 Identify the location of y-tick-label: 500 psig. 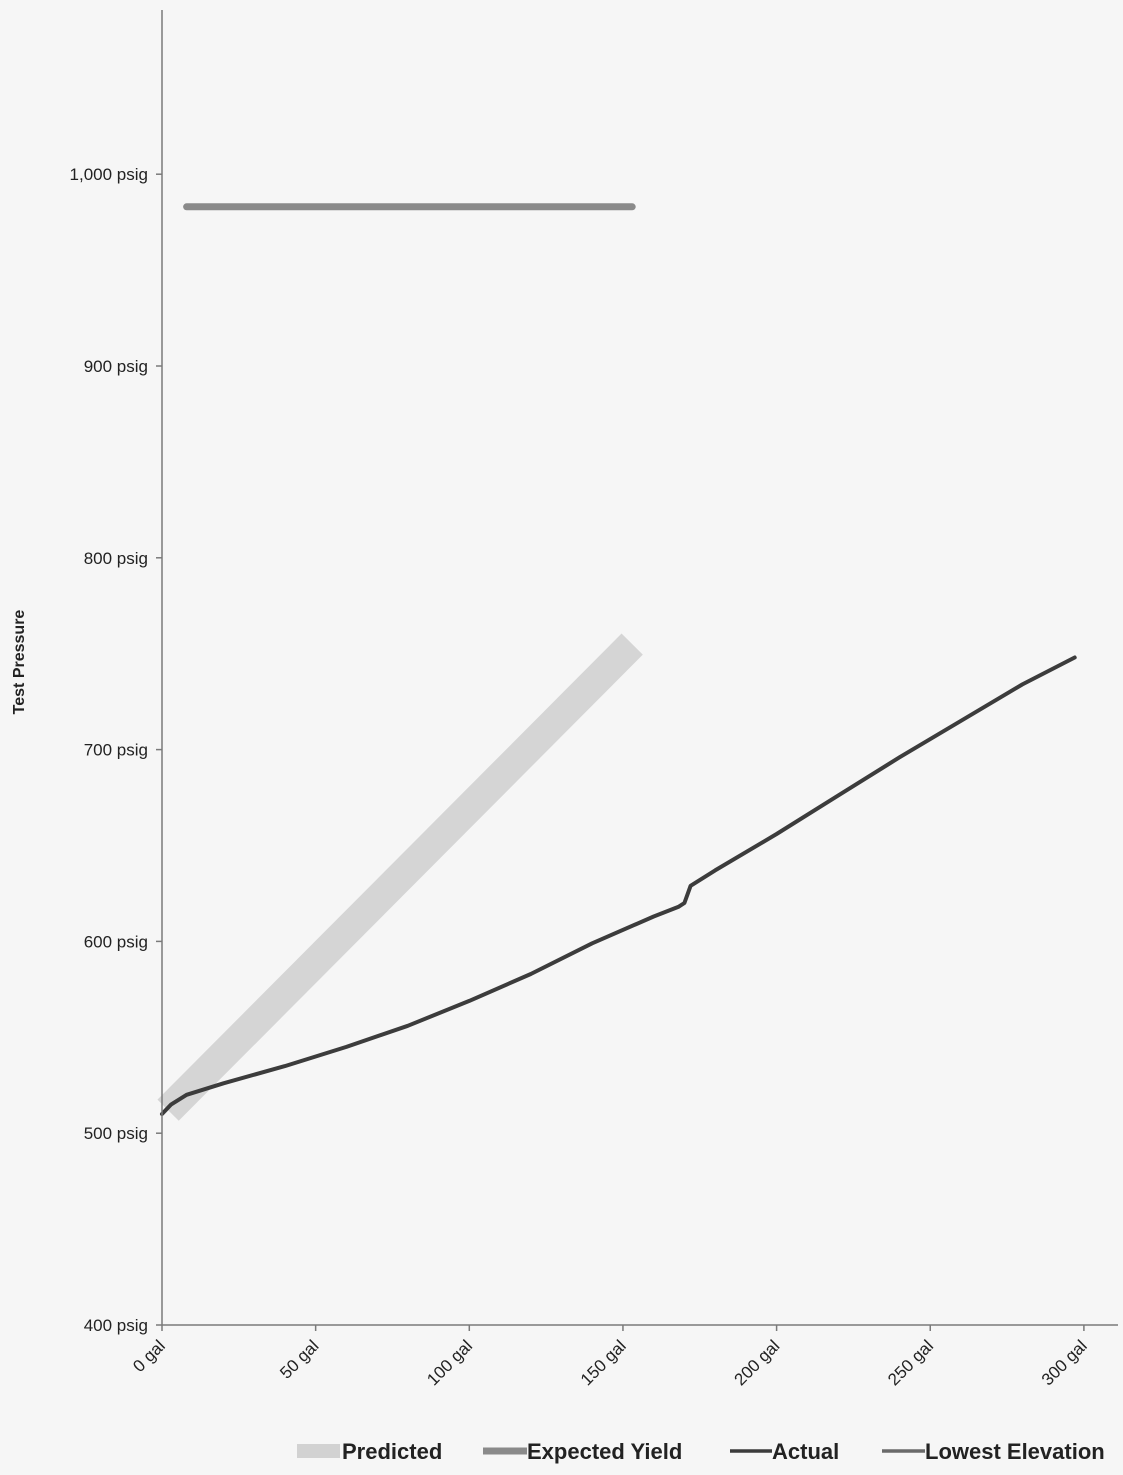
(116, 1133).